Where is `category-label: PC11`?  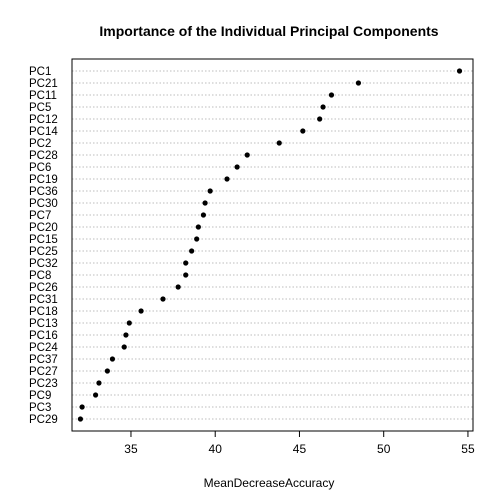 category-label: PC11 is located at coordinates (43, 96).